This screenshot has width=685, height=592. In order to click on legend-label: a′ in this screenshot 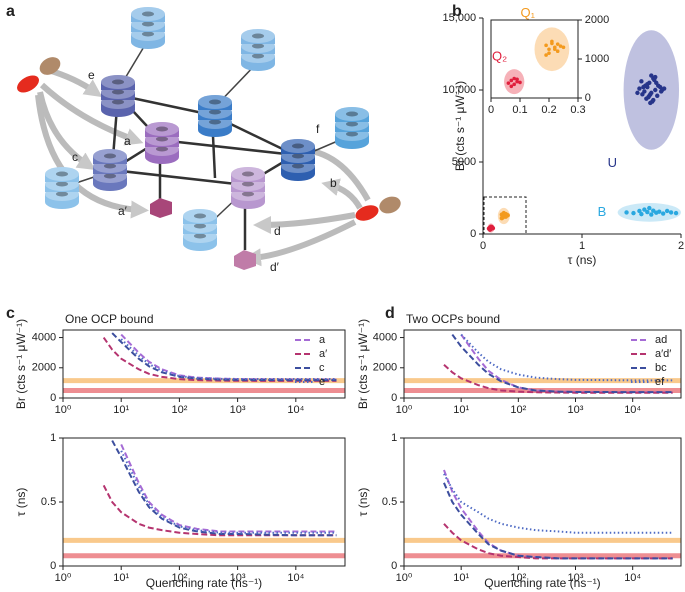, I will do `click(323, 354)`.